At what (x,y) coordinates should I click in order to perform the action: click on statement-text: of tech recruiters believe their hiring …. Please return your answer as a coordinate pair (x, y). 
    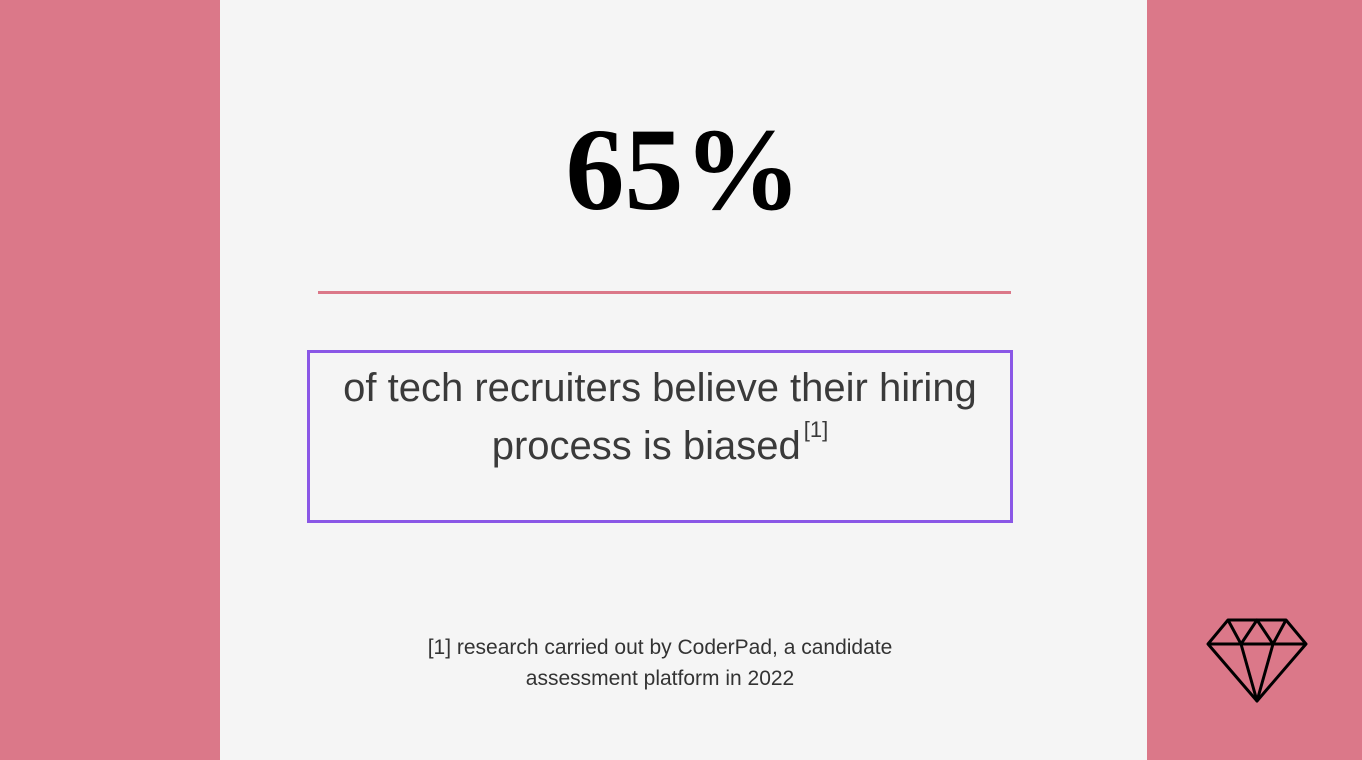
    Looking at the image, I should click on (660, 417).